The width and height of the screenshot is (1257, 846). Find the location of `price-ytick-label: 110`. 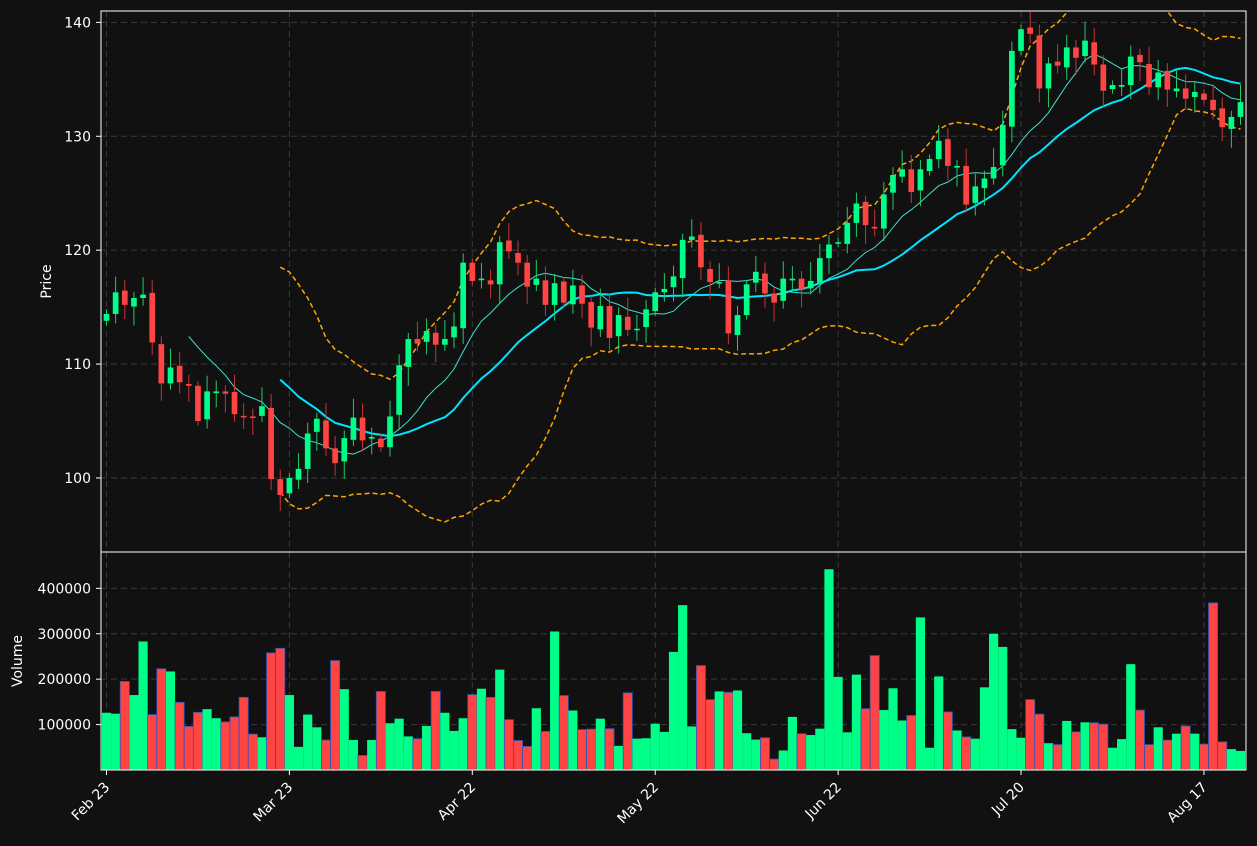

price-ytick-label: 110 is located at coordinates (77, 365).